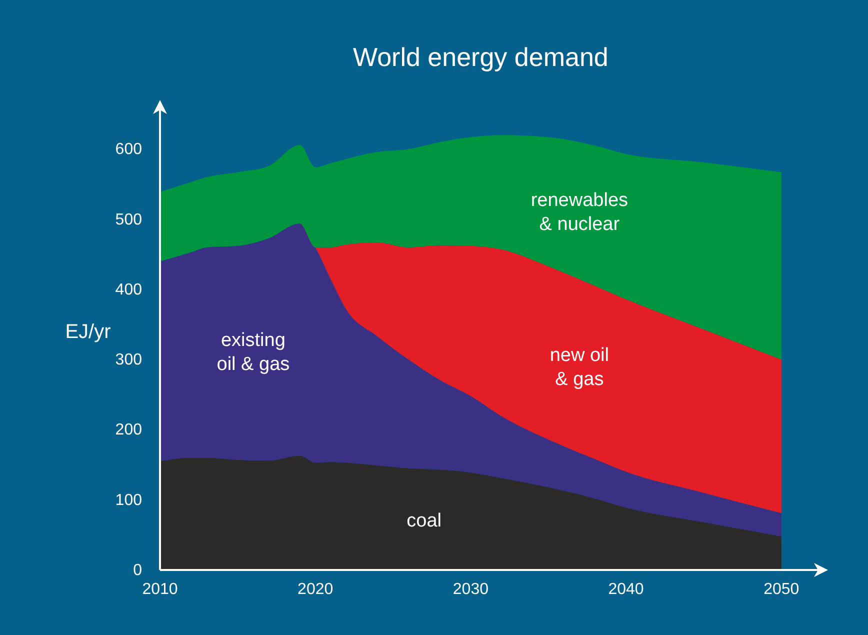  Describe the element at coordinates (253, 353) in the screenshot. I see `series-label: existing oil & gas` at that location.